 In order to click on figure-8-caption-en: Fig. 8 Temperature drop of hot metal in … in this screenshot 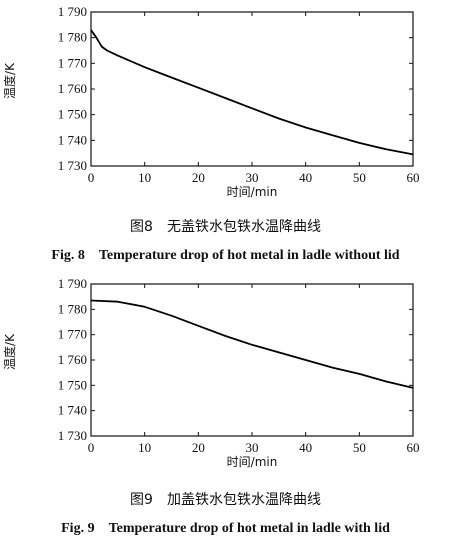, I will do `click(225, 255)`.